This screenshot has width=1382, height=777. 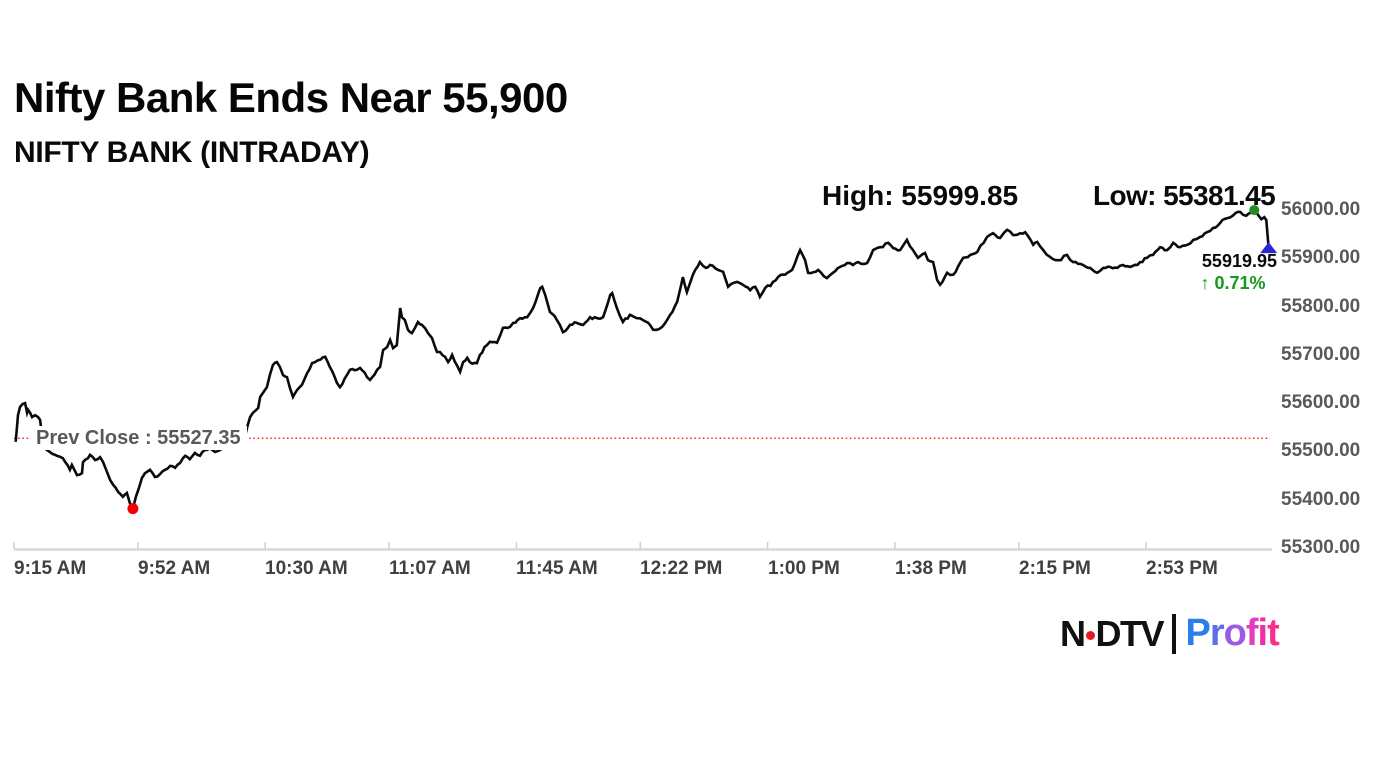 I want to click on x-axis-label: 12:22 PM, so click(x=681, y=568).